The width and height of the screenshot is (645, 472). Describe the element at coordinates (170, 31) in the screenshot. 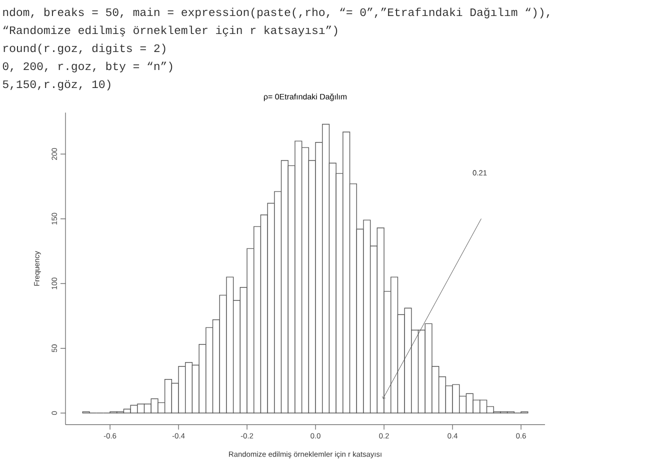

I see `text: “Randomize edilmiş örneklemler için r katsayısı”)` at that location.